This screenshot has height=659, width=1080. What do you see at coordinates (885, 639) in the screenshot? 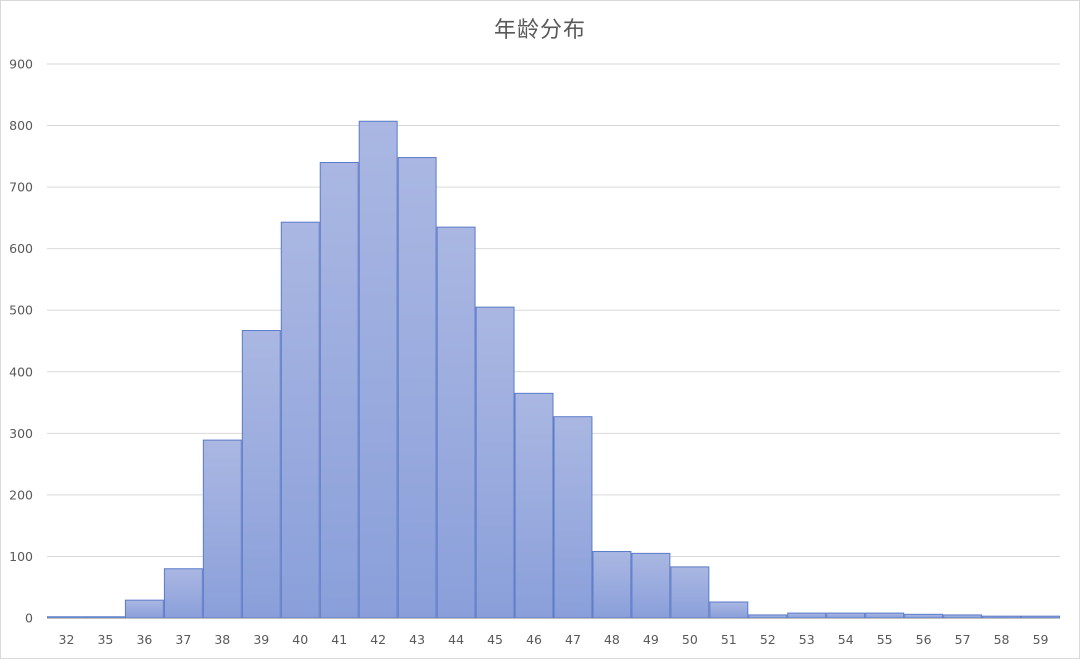
I see `x-tick-label: 55` at bounding box center [885, 639].